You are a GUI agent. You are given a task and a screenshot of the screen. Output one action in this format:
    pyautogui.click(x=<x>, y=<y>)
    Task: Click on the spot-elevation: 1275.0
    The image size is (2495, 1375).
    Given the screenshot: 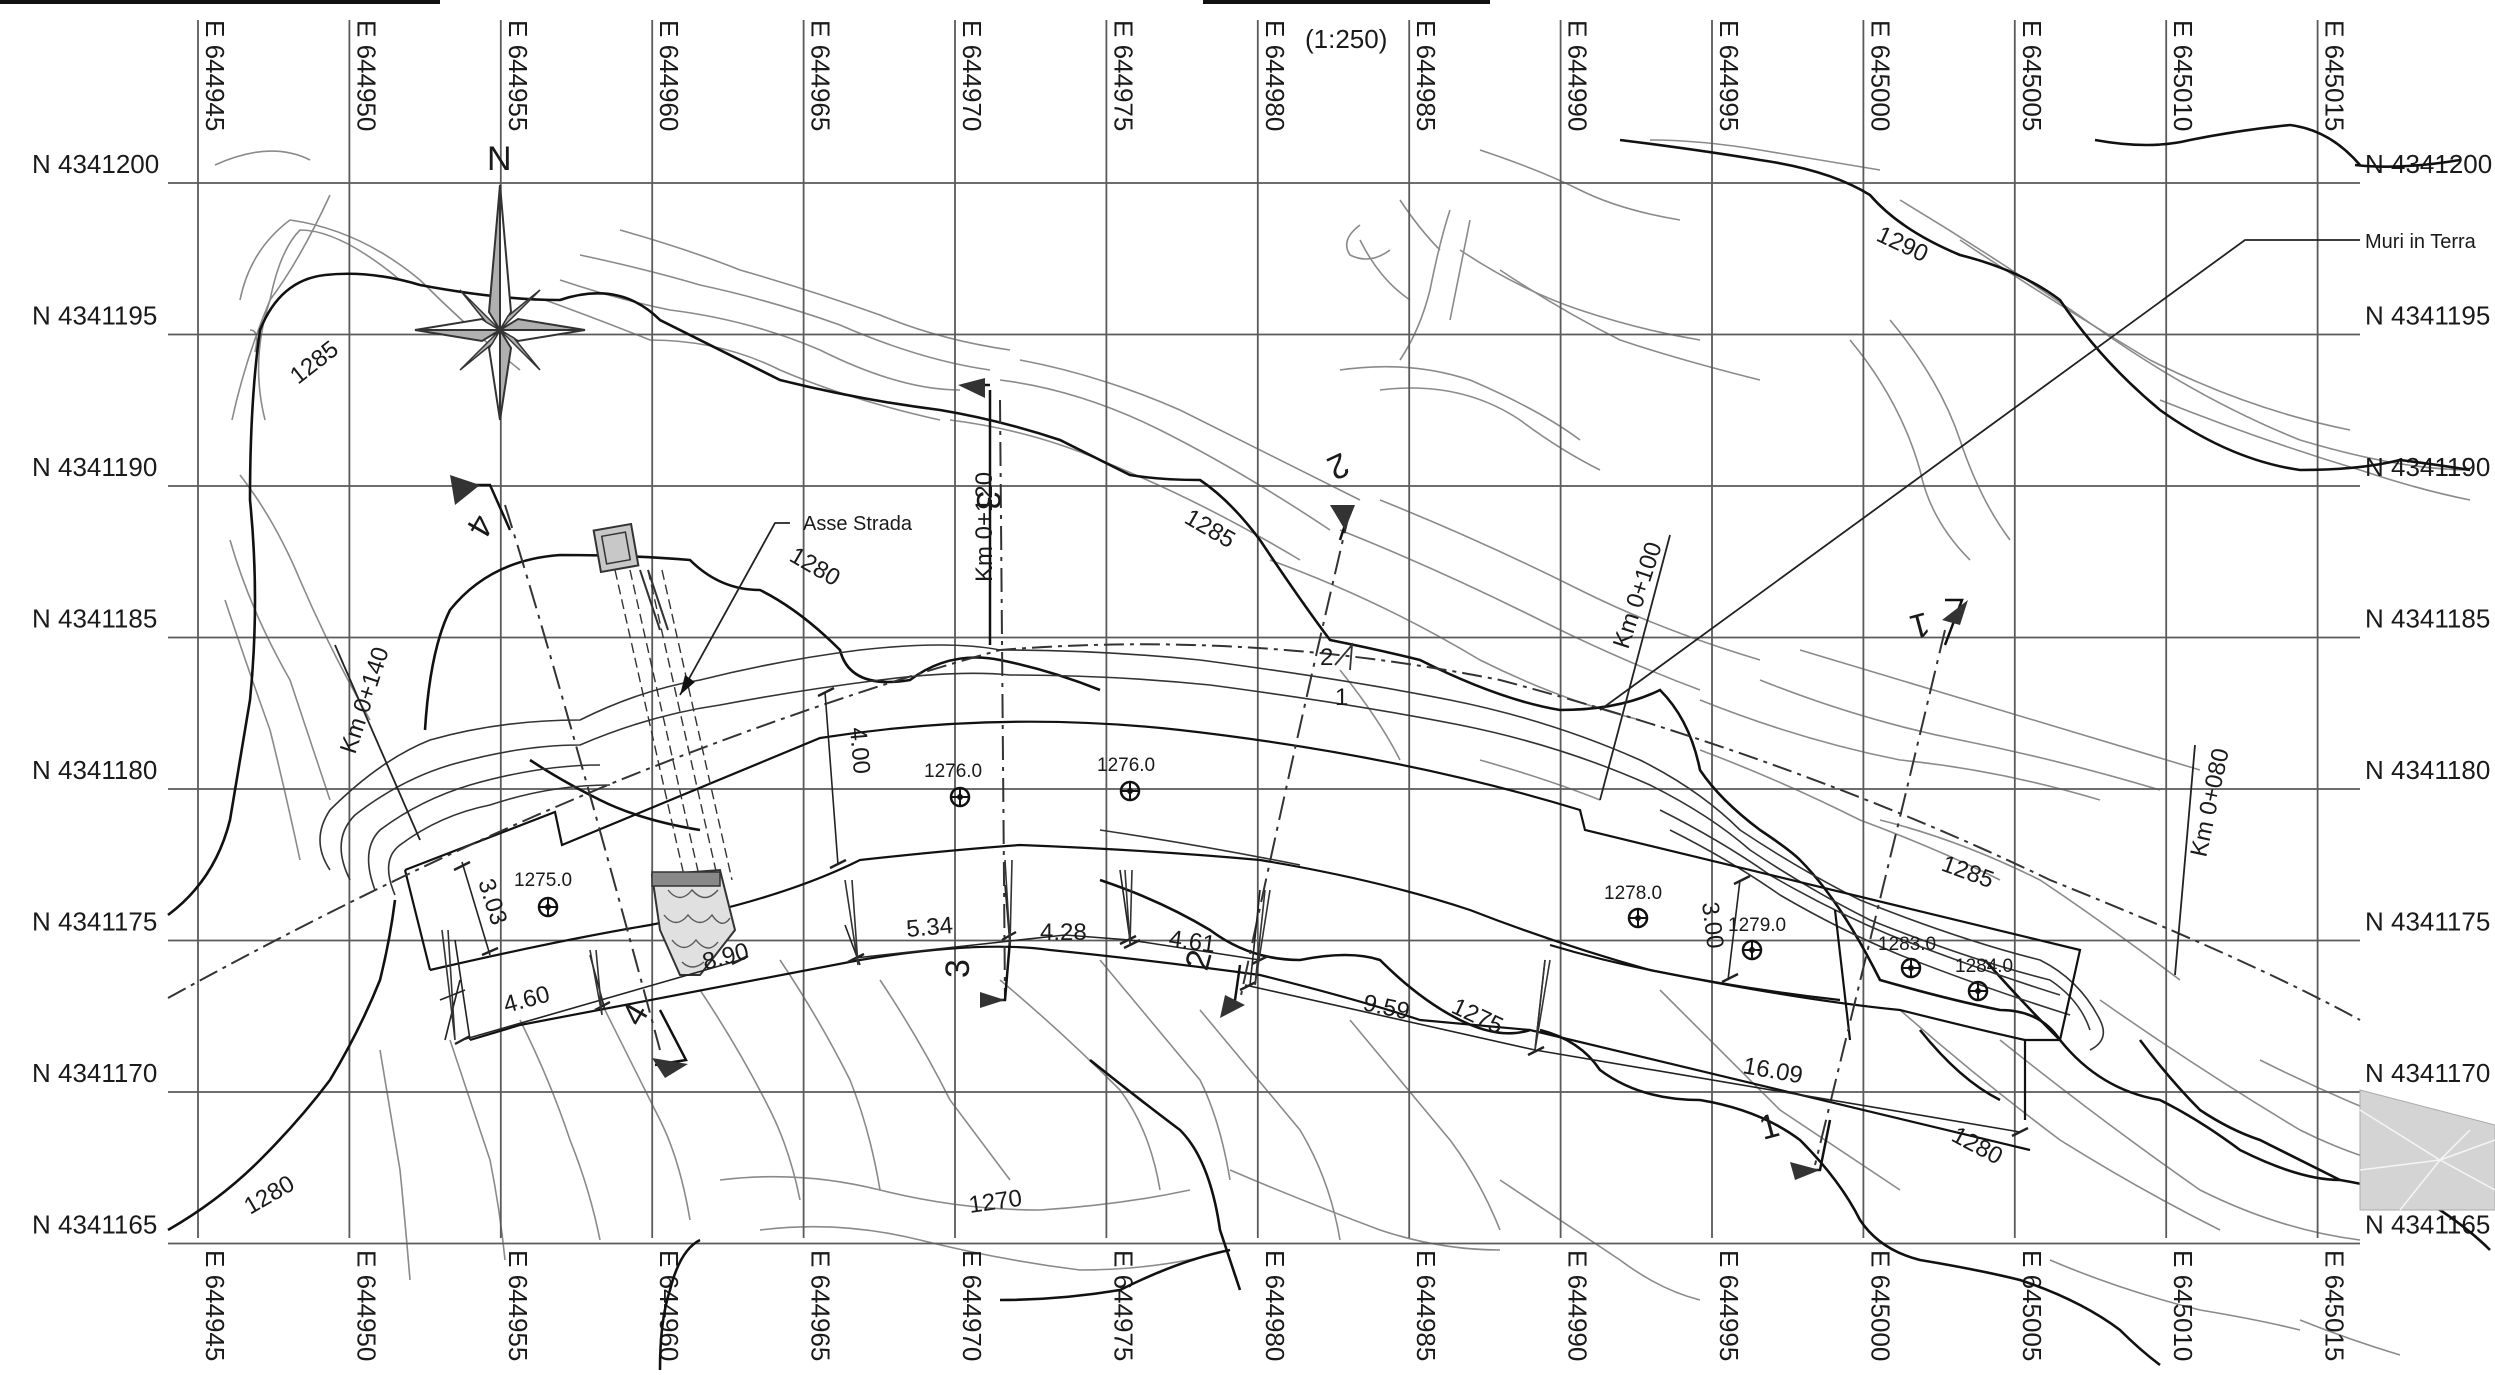 What is the action you would take?
    pyautogui.click(x=543, y=880)
    